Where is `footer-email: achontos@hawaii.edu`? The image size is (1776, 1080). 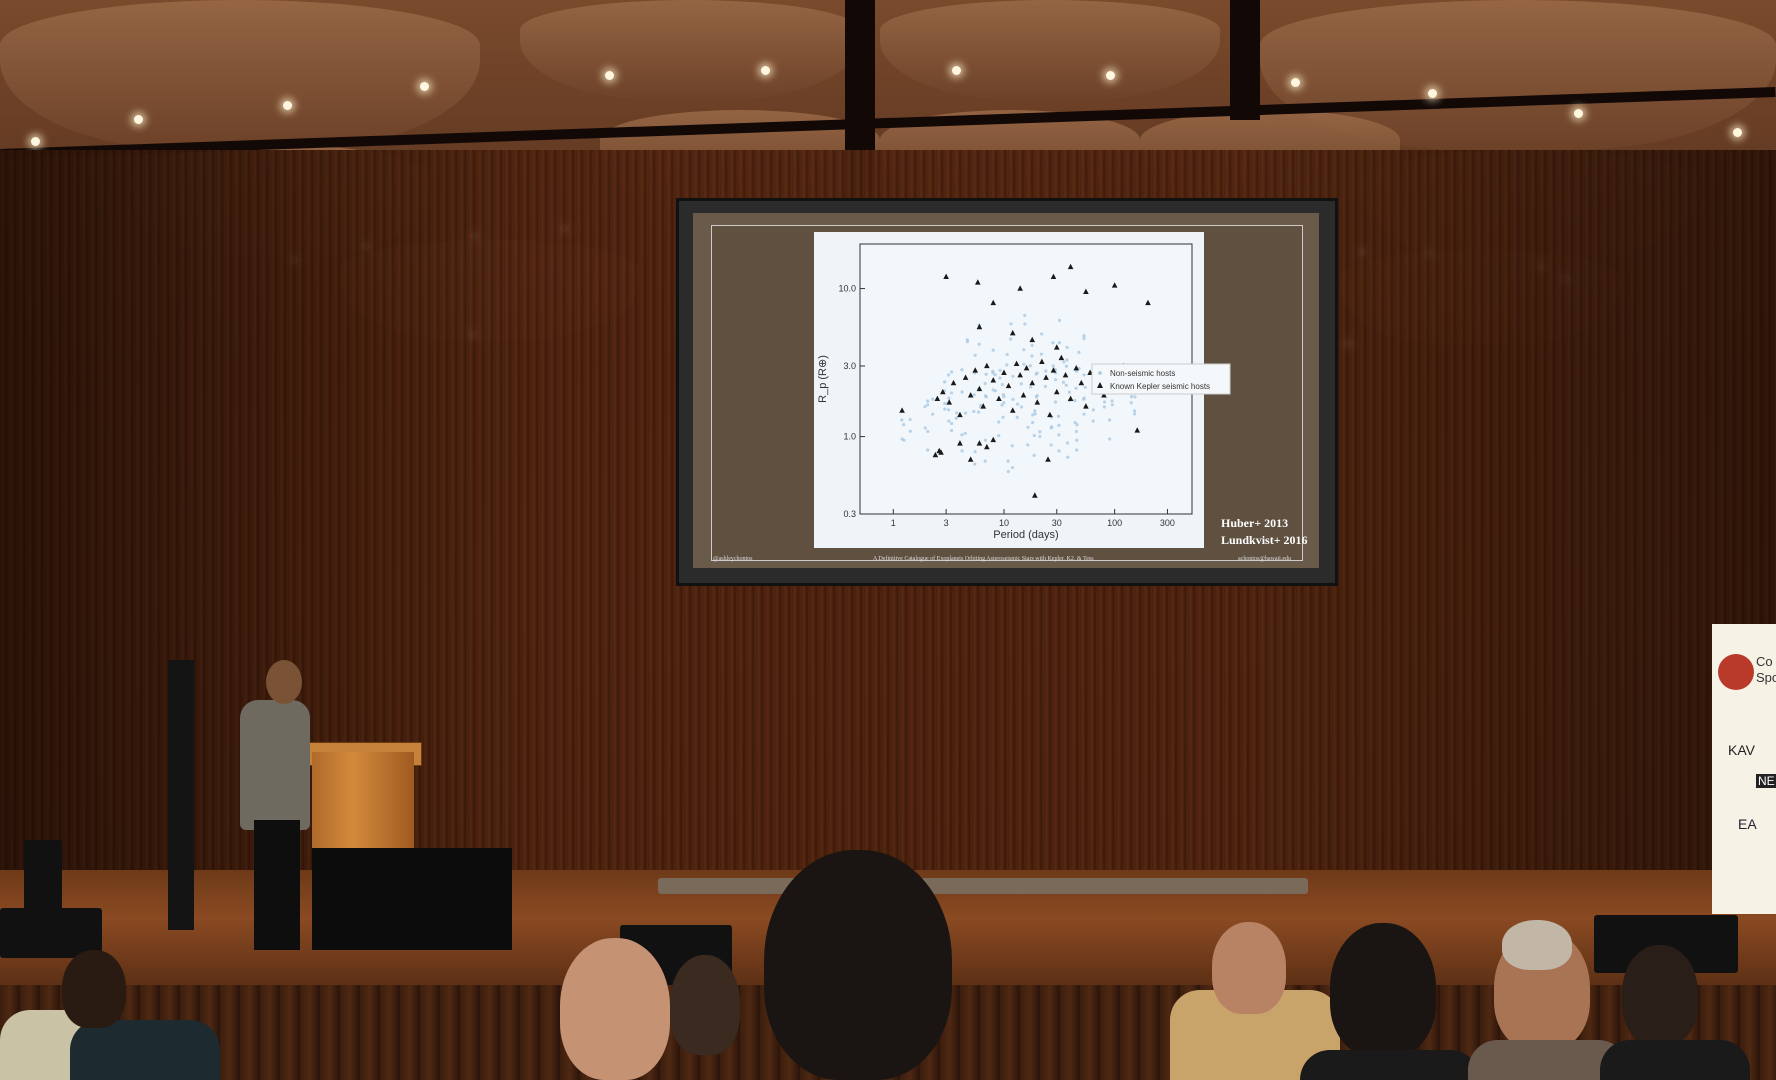
footer-email: achontos@hawaii.edu is located at coordinates (1265, 559).